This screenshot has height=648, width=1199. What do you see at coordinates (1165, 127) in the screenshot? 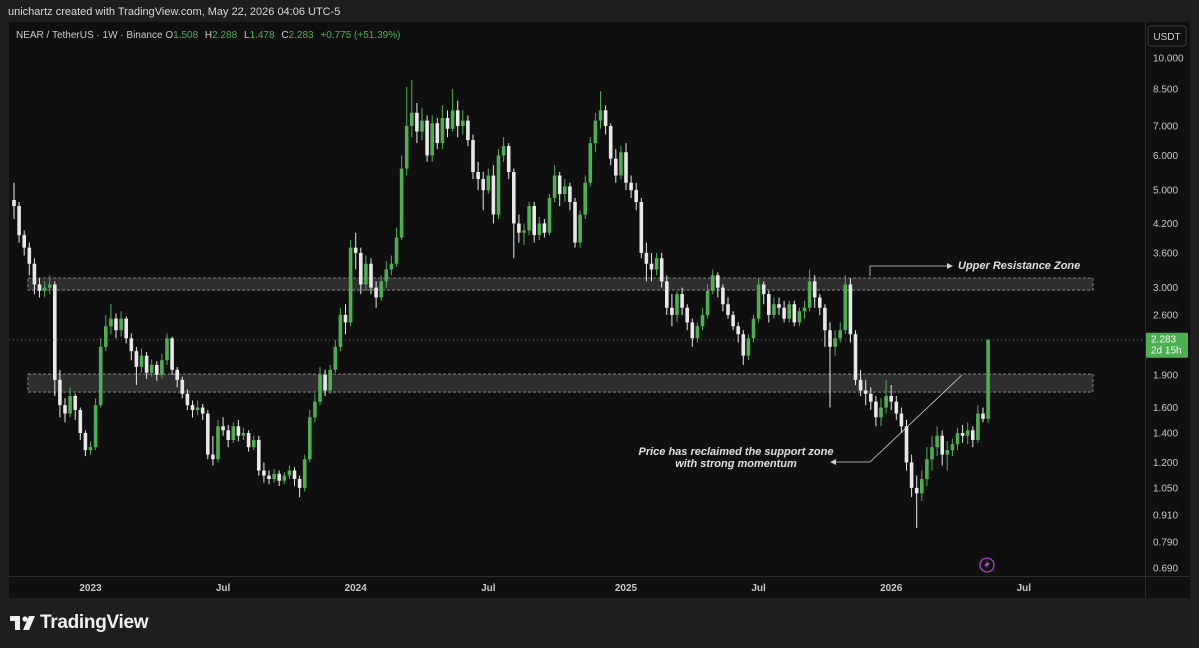
I see `y-tick-label: 7.000` at bounding box center [1165, 127].